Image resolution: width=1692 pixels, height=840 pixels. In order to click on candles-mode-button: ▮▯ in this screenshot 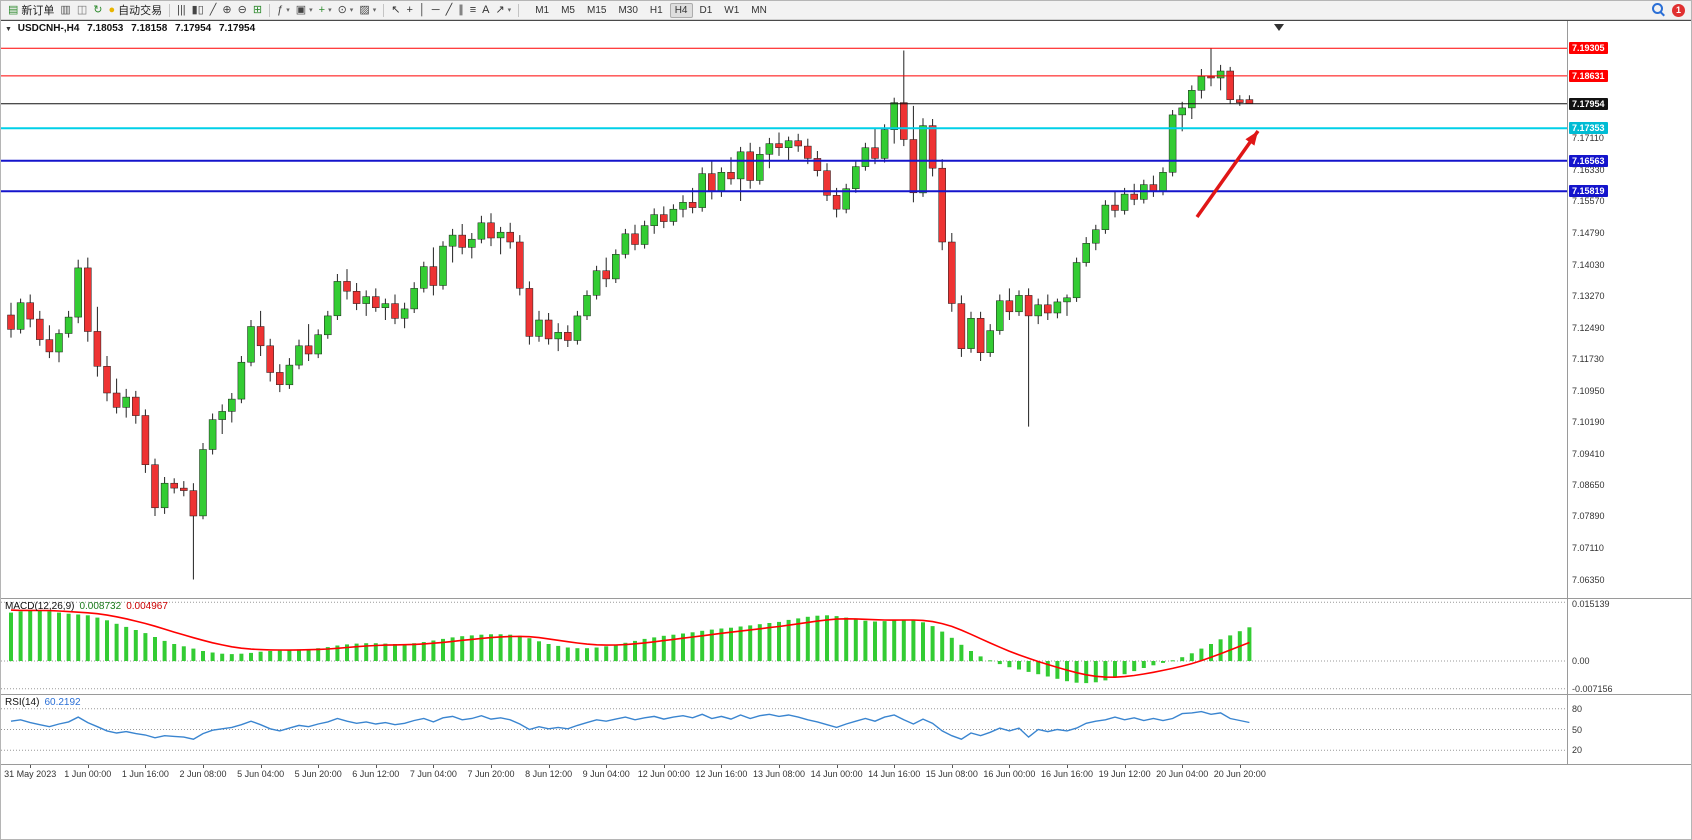, I will do `click(198, 10)`.